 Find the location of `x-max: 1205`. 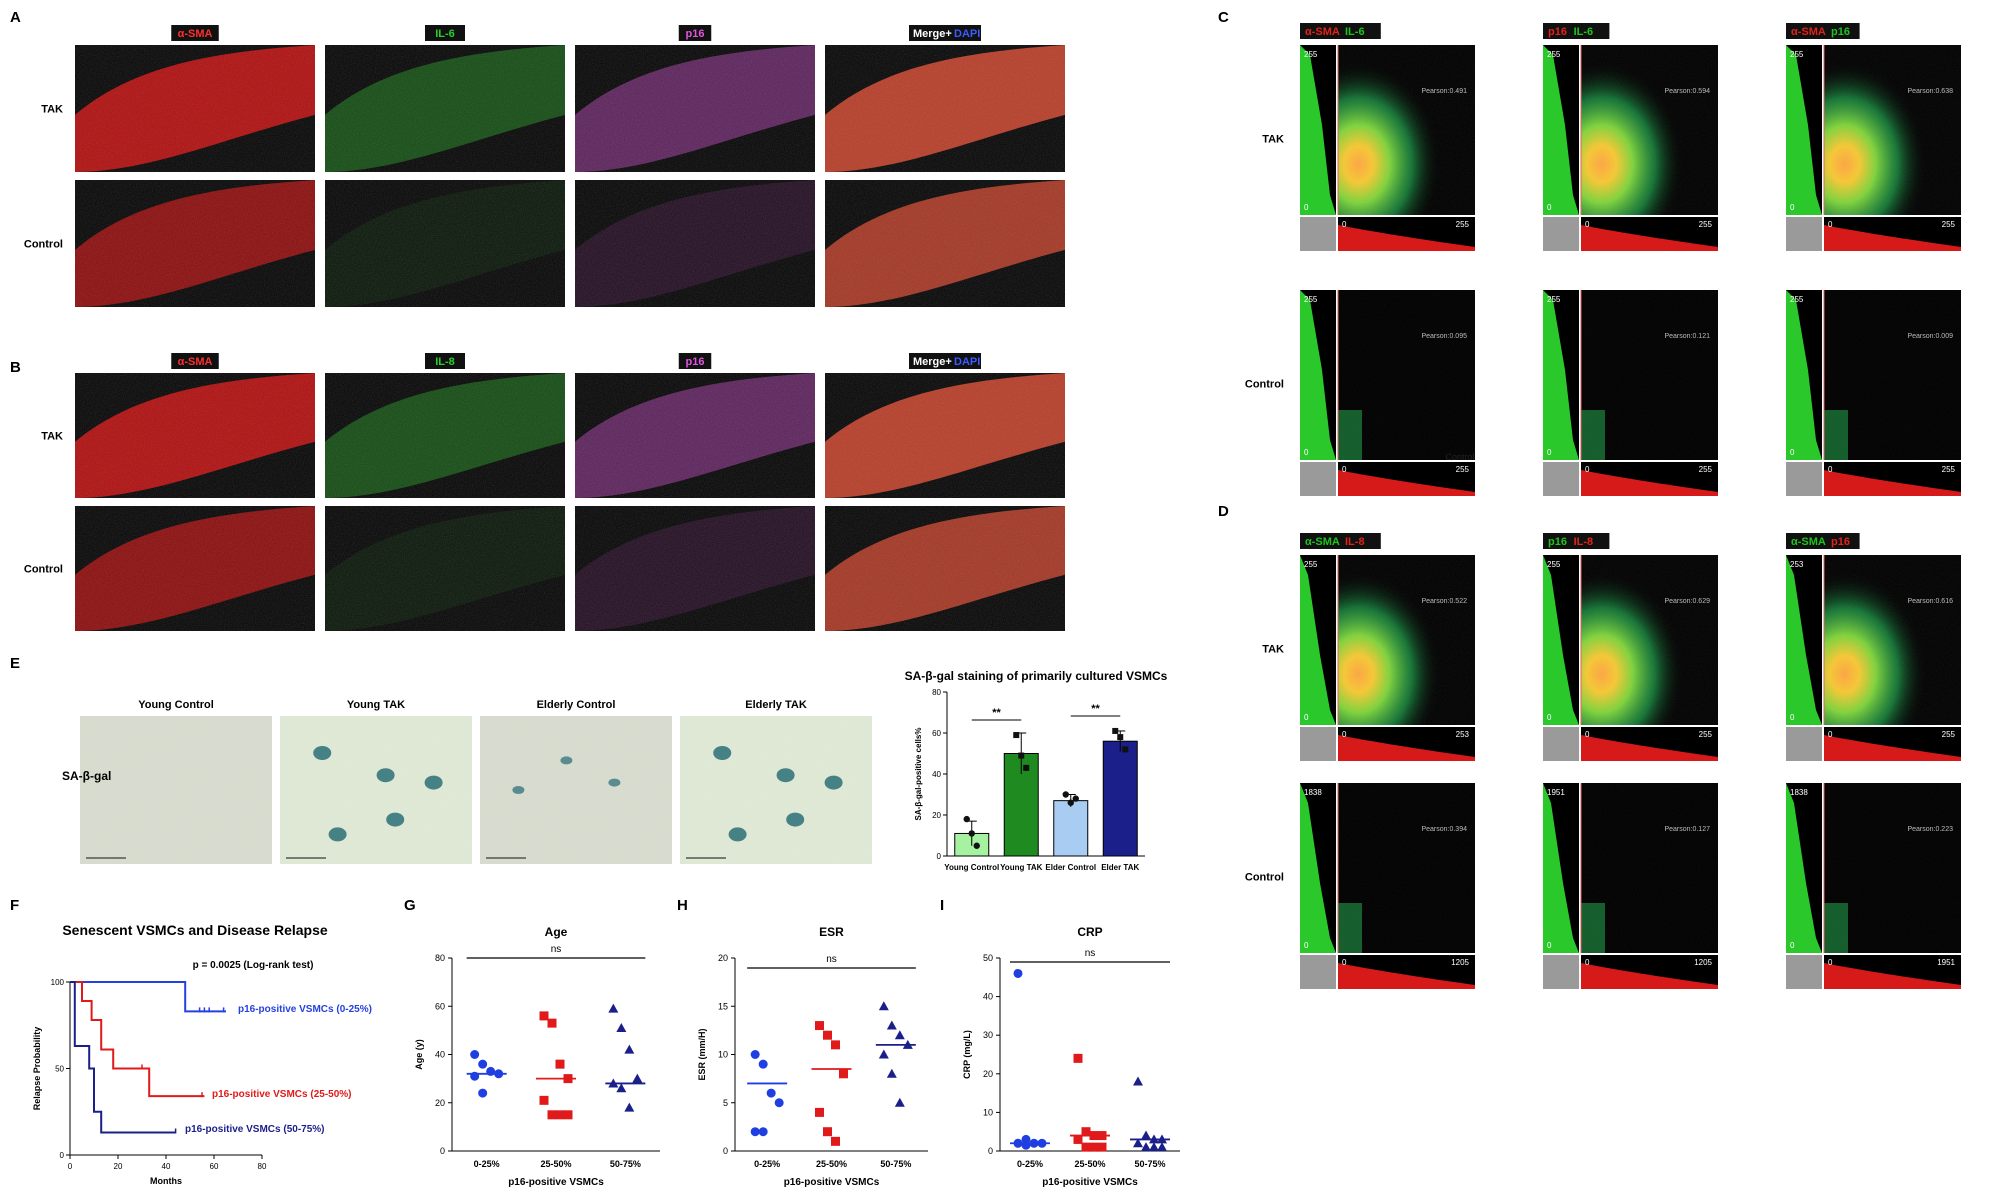

x-max: 1205 is located at coordinates (1460, 962).